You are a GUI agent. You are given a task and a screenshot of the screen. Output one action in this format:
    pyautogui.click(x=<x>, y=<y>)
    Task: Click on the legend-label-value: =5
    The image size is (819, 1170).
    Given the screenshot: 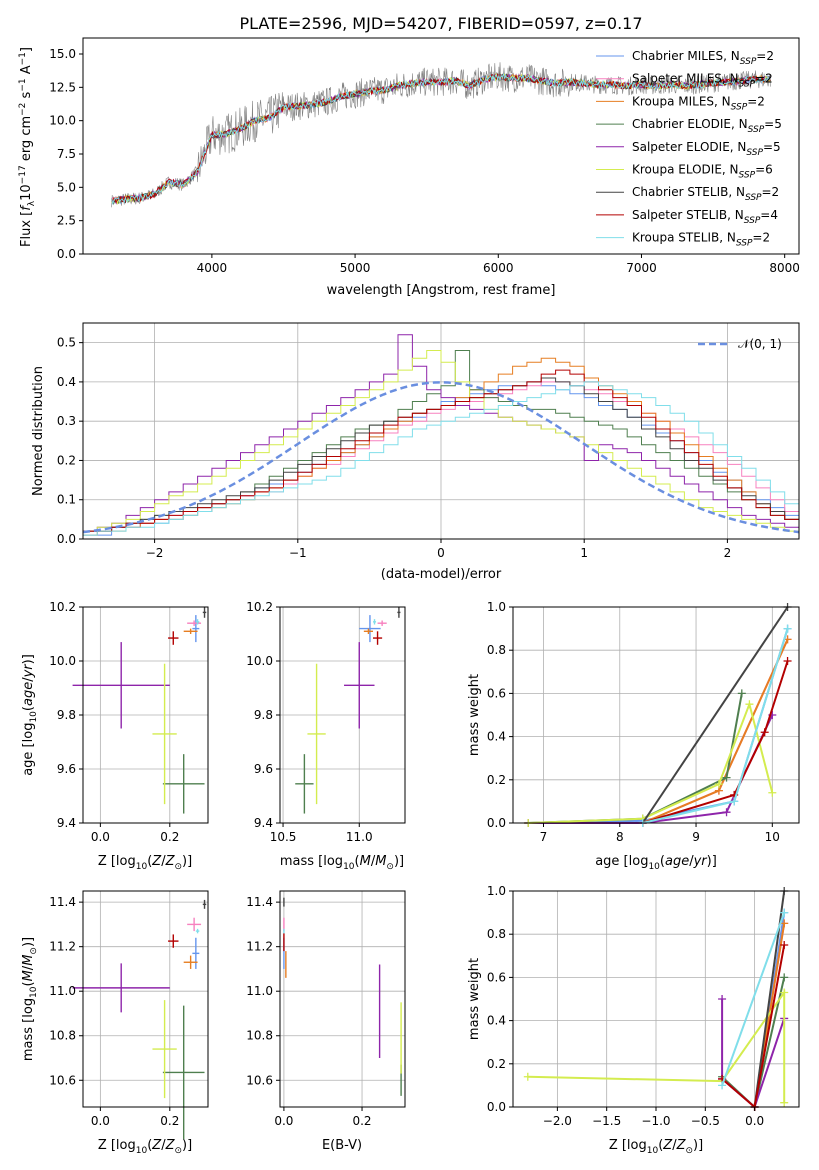 What is the action you would take?
    pyautogui.click(x=772, y=147)
    